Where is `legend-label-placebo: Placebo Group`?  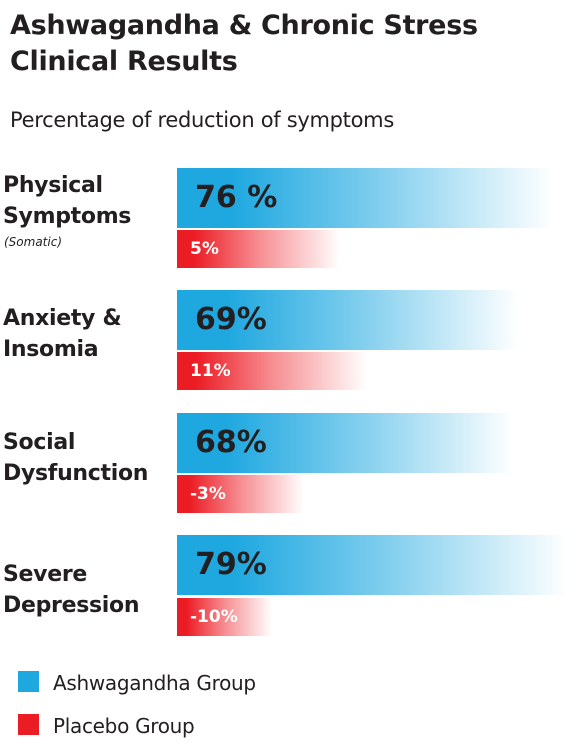
legend-label-placebo: Placebo Group is located at coordinates (124, 726).